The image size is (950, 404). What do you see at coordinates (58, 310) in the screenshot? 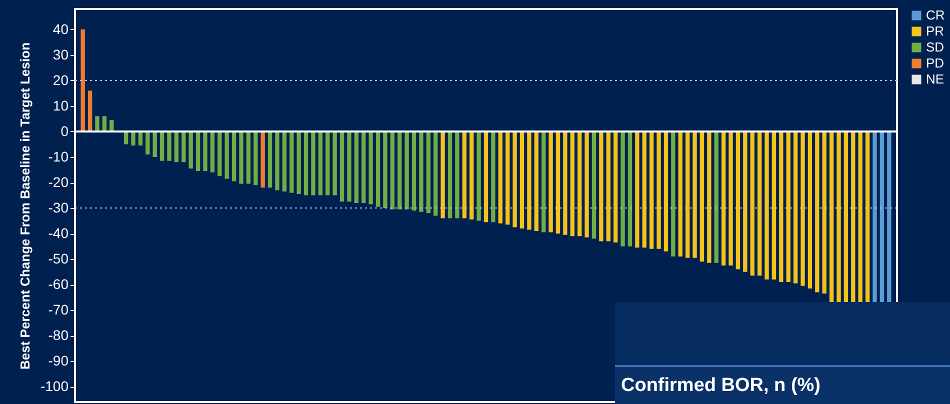
I see `y-tick-label: -70` at bounding box center [58, 310].